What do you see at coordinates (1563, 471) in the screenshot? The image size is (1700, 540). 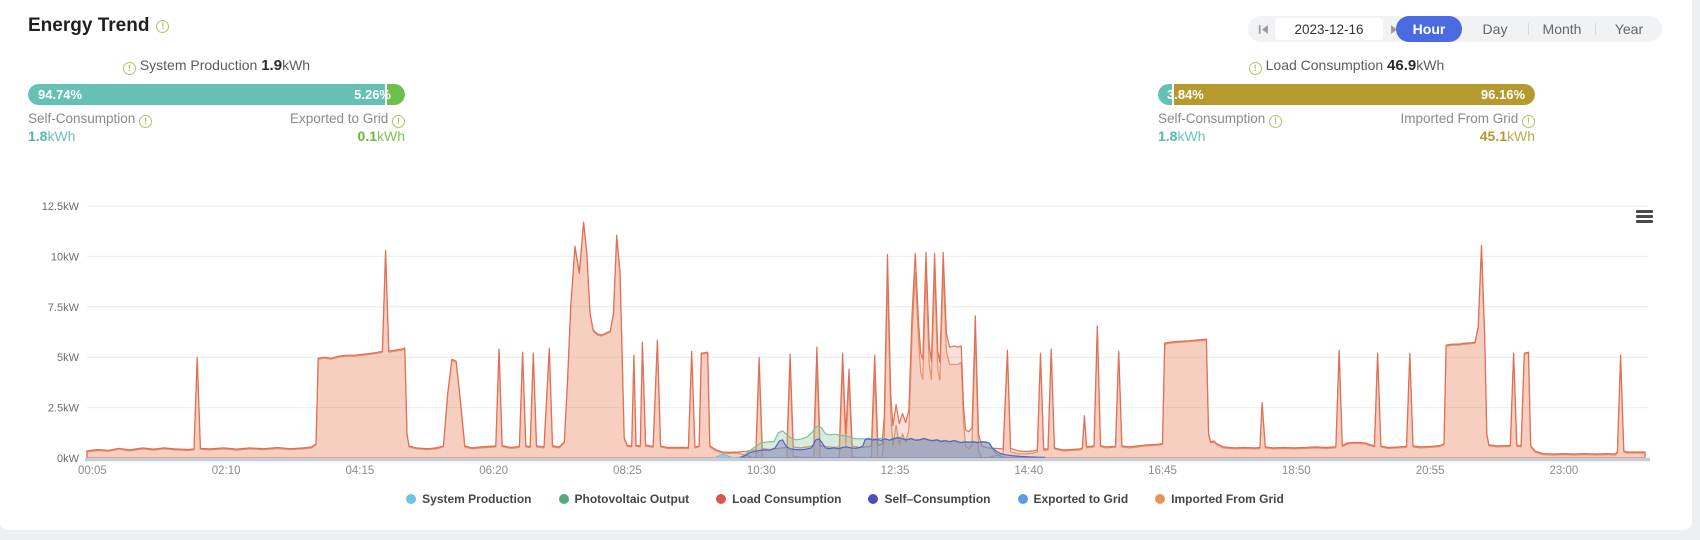 I see `x-axis-tick-label: 23:00` at bounding box center [1563, 471].